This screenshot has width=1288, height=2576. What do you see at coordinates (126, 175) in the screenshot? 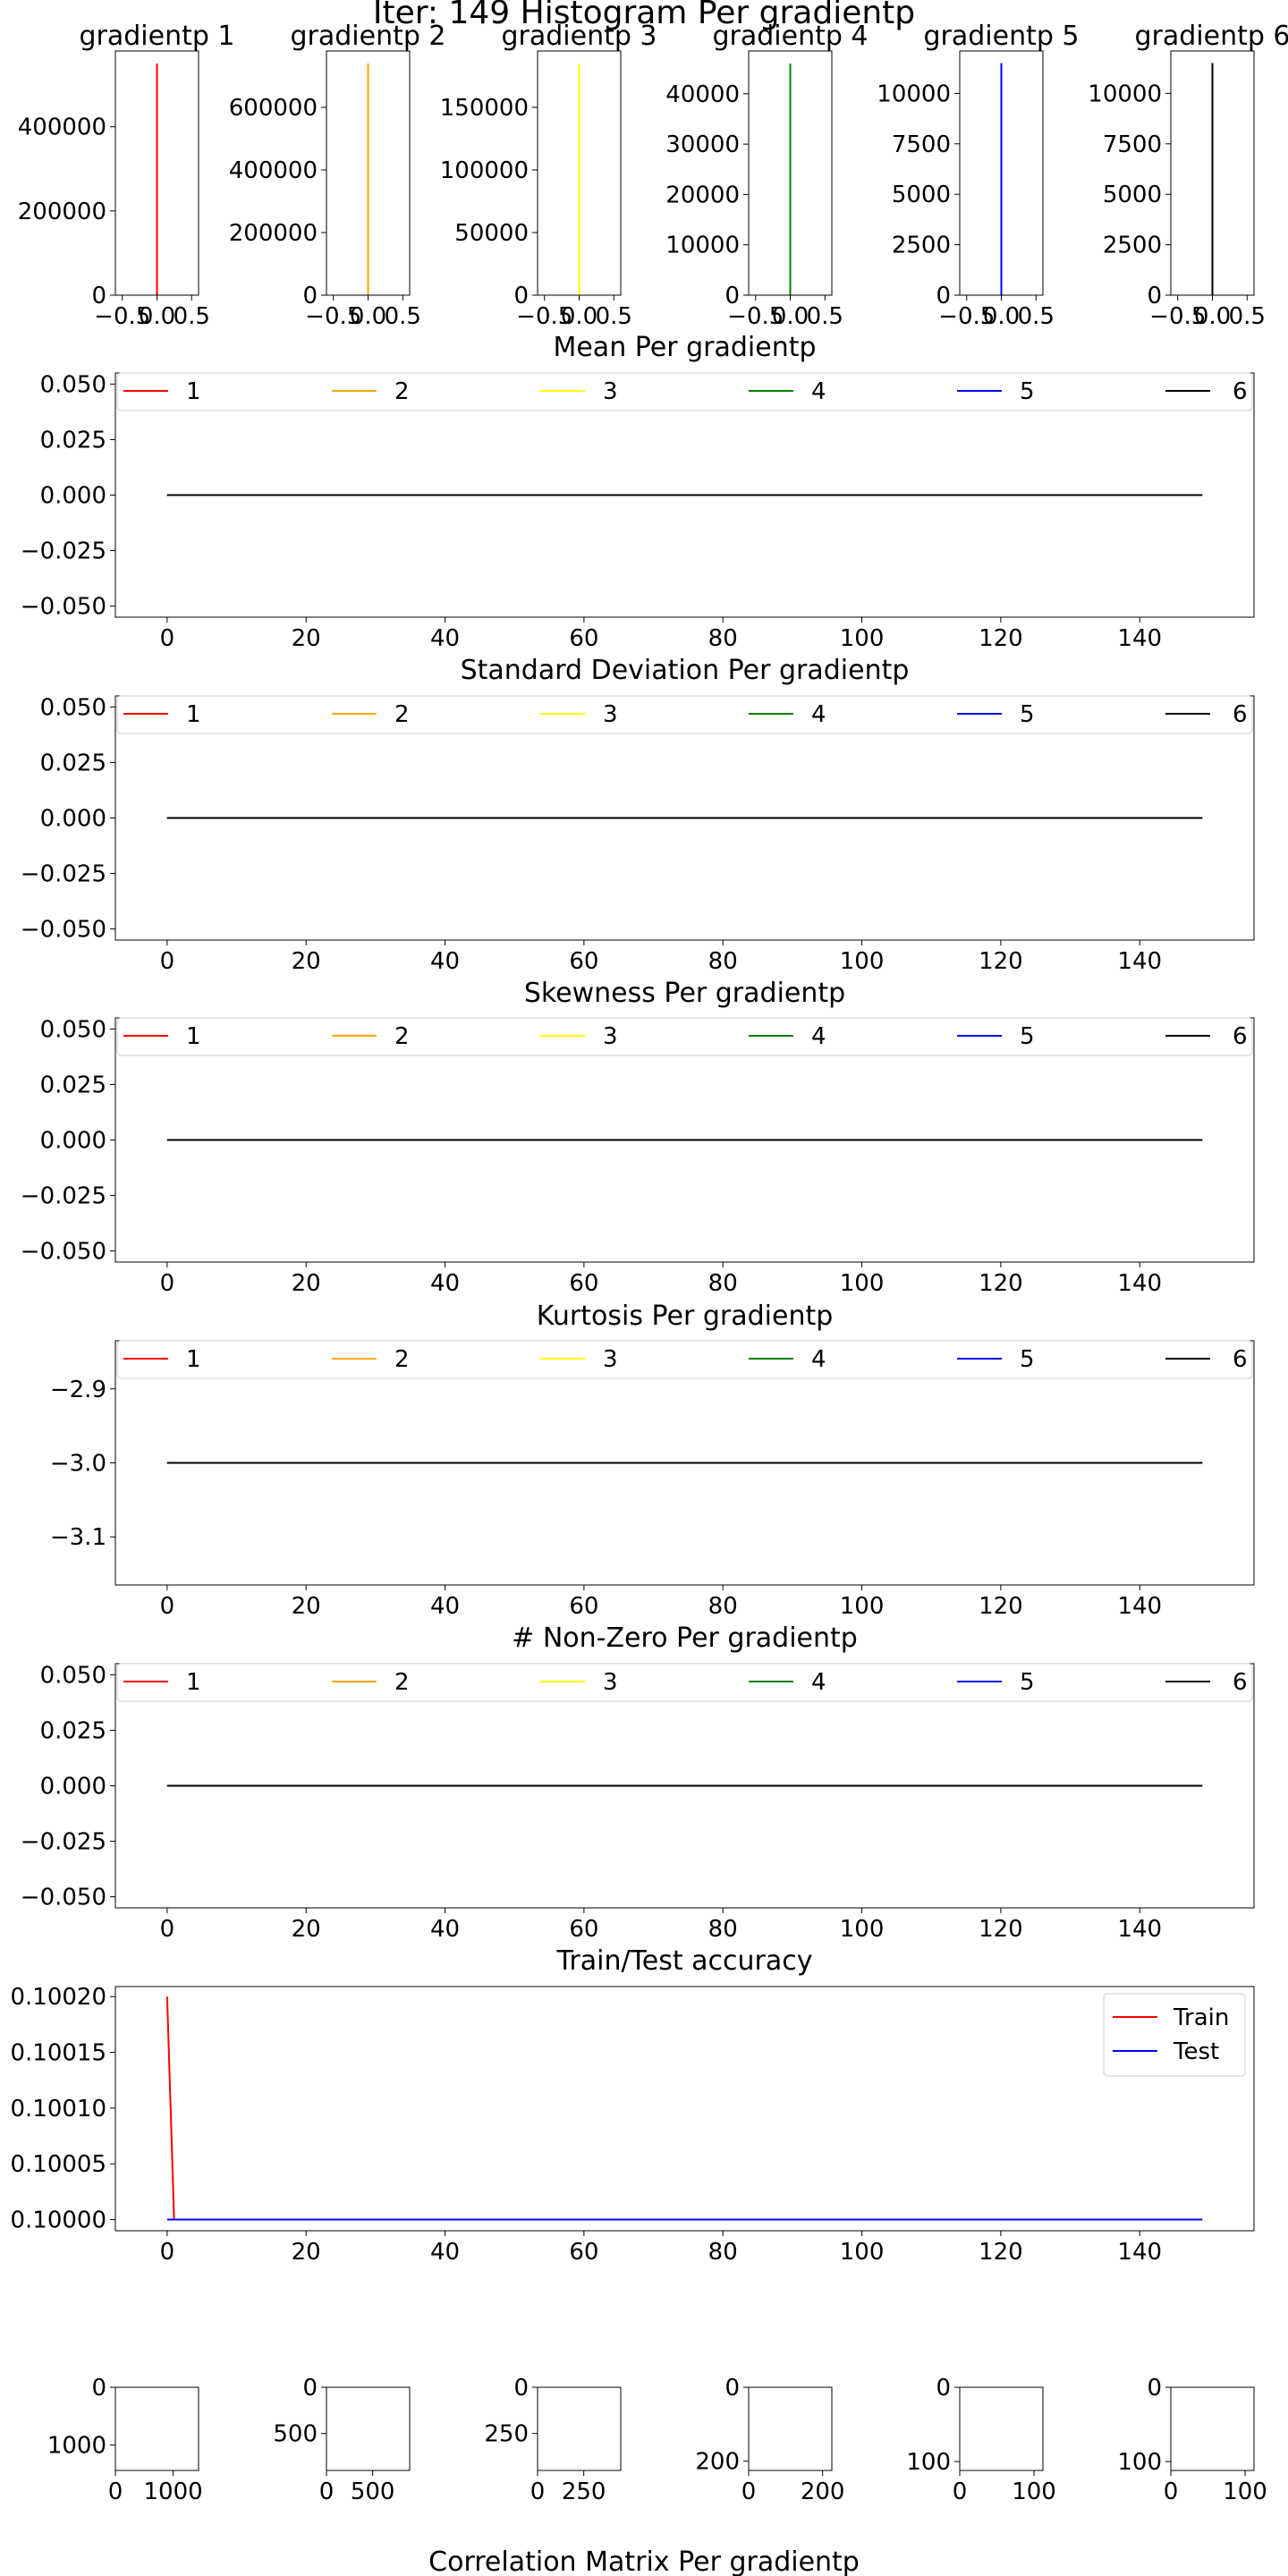
I see `histogram-panel-1: gradientp 1 0 200000 400000 −0.50.00.5` at bounding box center [126, 175].